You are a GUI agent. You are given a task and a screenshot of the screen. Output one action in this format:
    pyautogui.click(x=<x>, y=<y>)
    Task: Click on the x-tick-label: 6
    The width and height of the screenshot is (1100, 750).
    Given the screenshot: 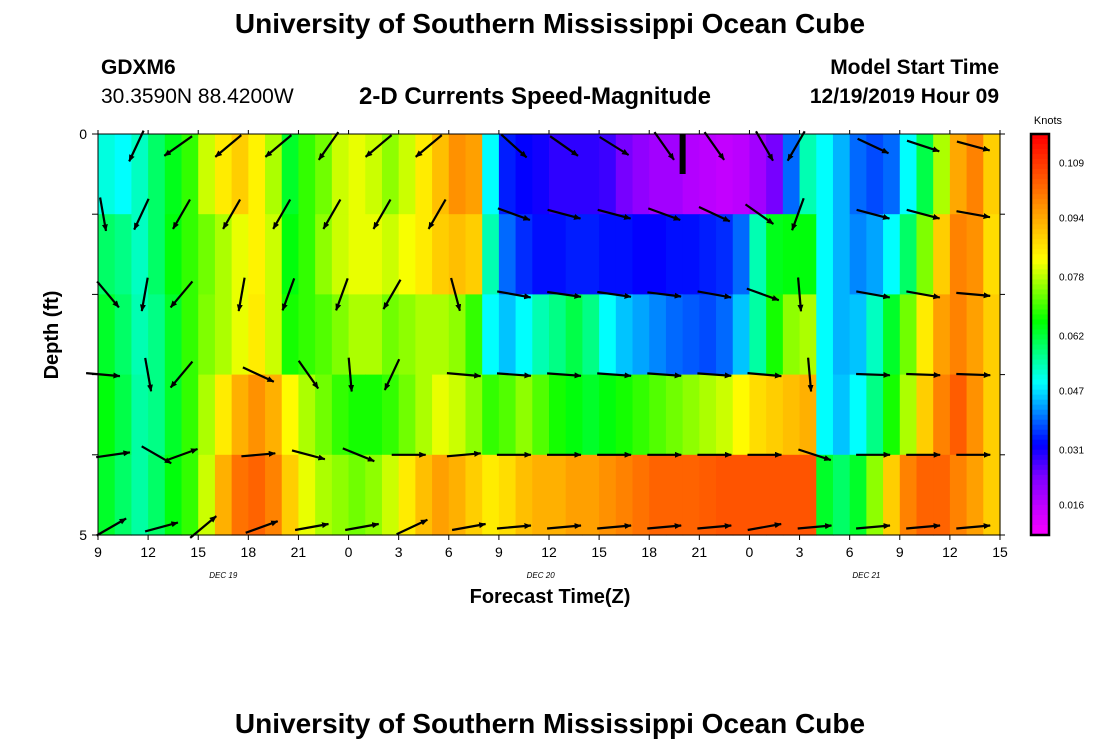 What is the action you would take?
    pyautogui.click(x=850, y=552)
    